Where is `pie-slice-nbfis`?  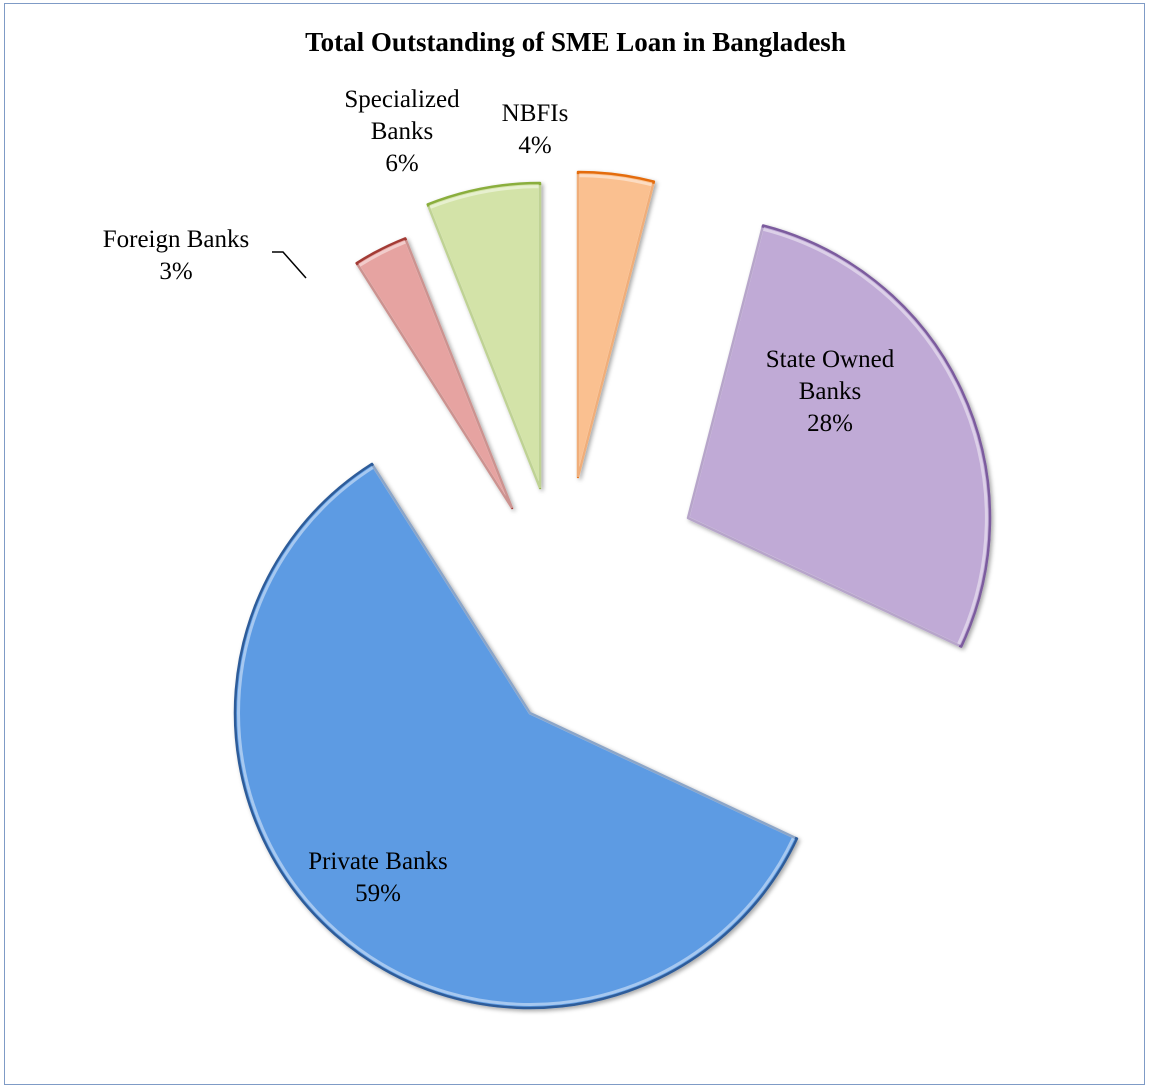
pie-slice-nbfis is located at coordinates (616, 324).